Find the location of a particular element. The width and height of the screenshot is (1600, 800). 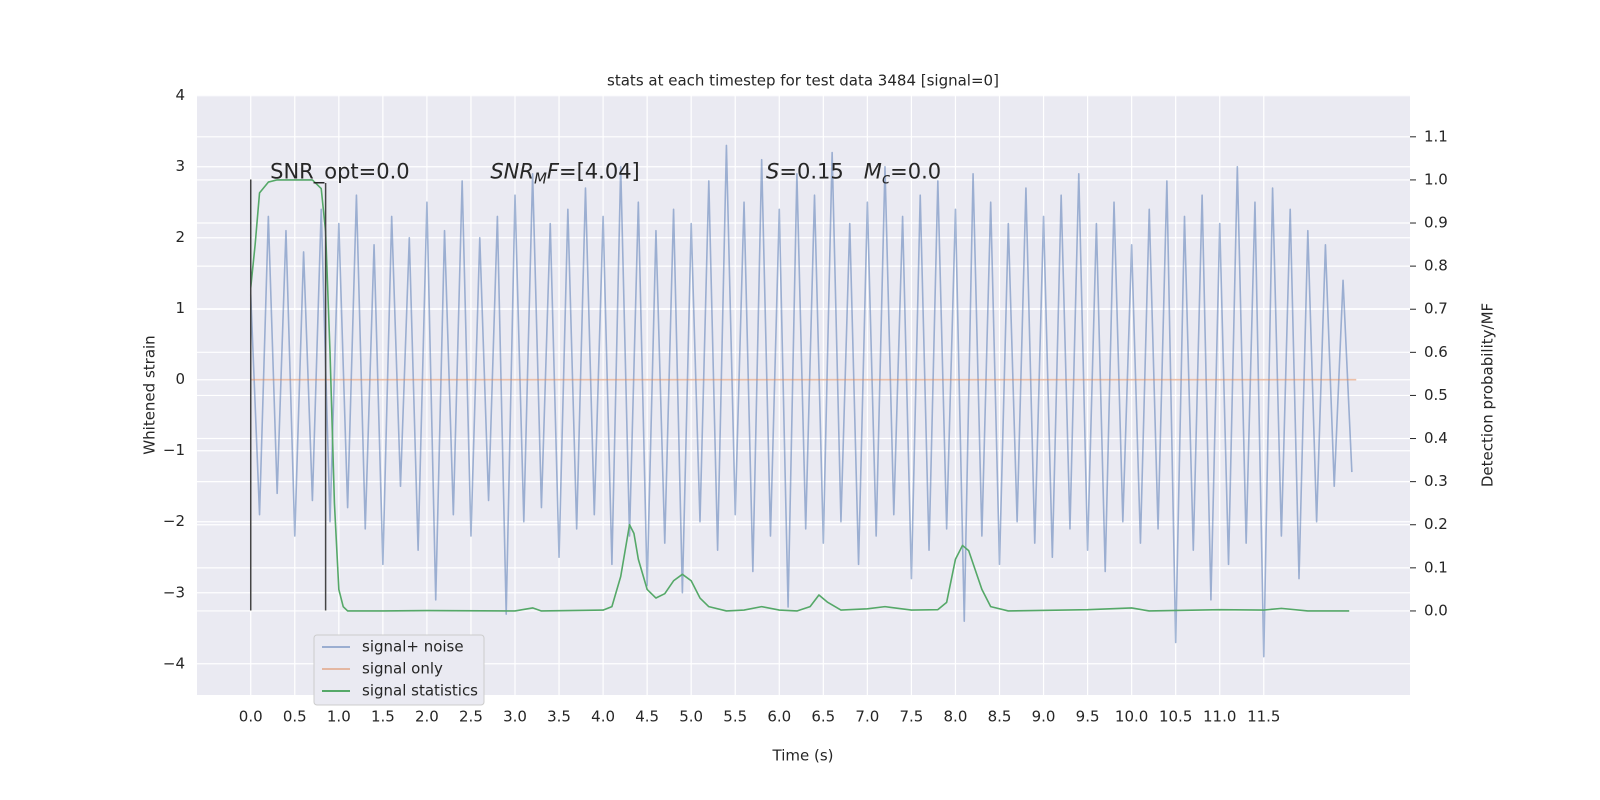

annotation-part: =[4.04] is located at coordinates (599, 171).